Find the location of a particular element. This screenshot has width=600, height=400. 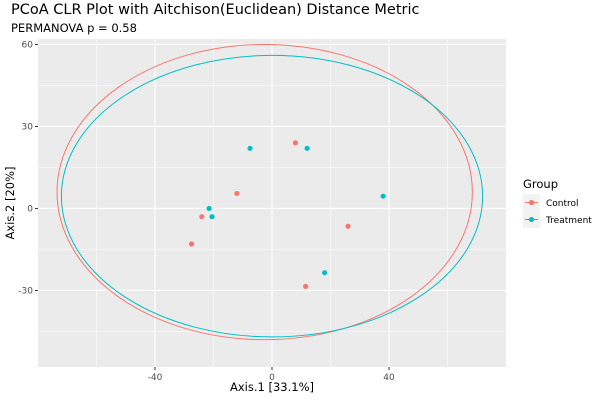

x-tick-label: 0 is located at coordinates (272, 378).